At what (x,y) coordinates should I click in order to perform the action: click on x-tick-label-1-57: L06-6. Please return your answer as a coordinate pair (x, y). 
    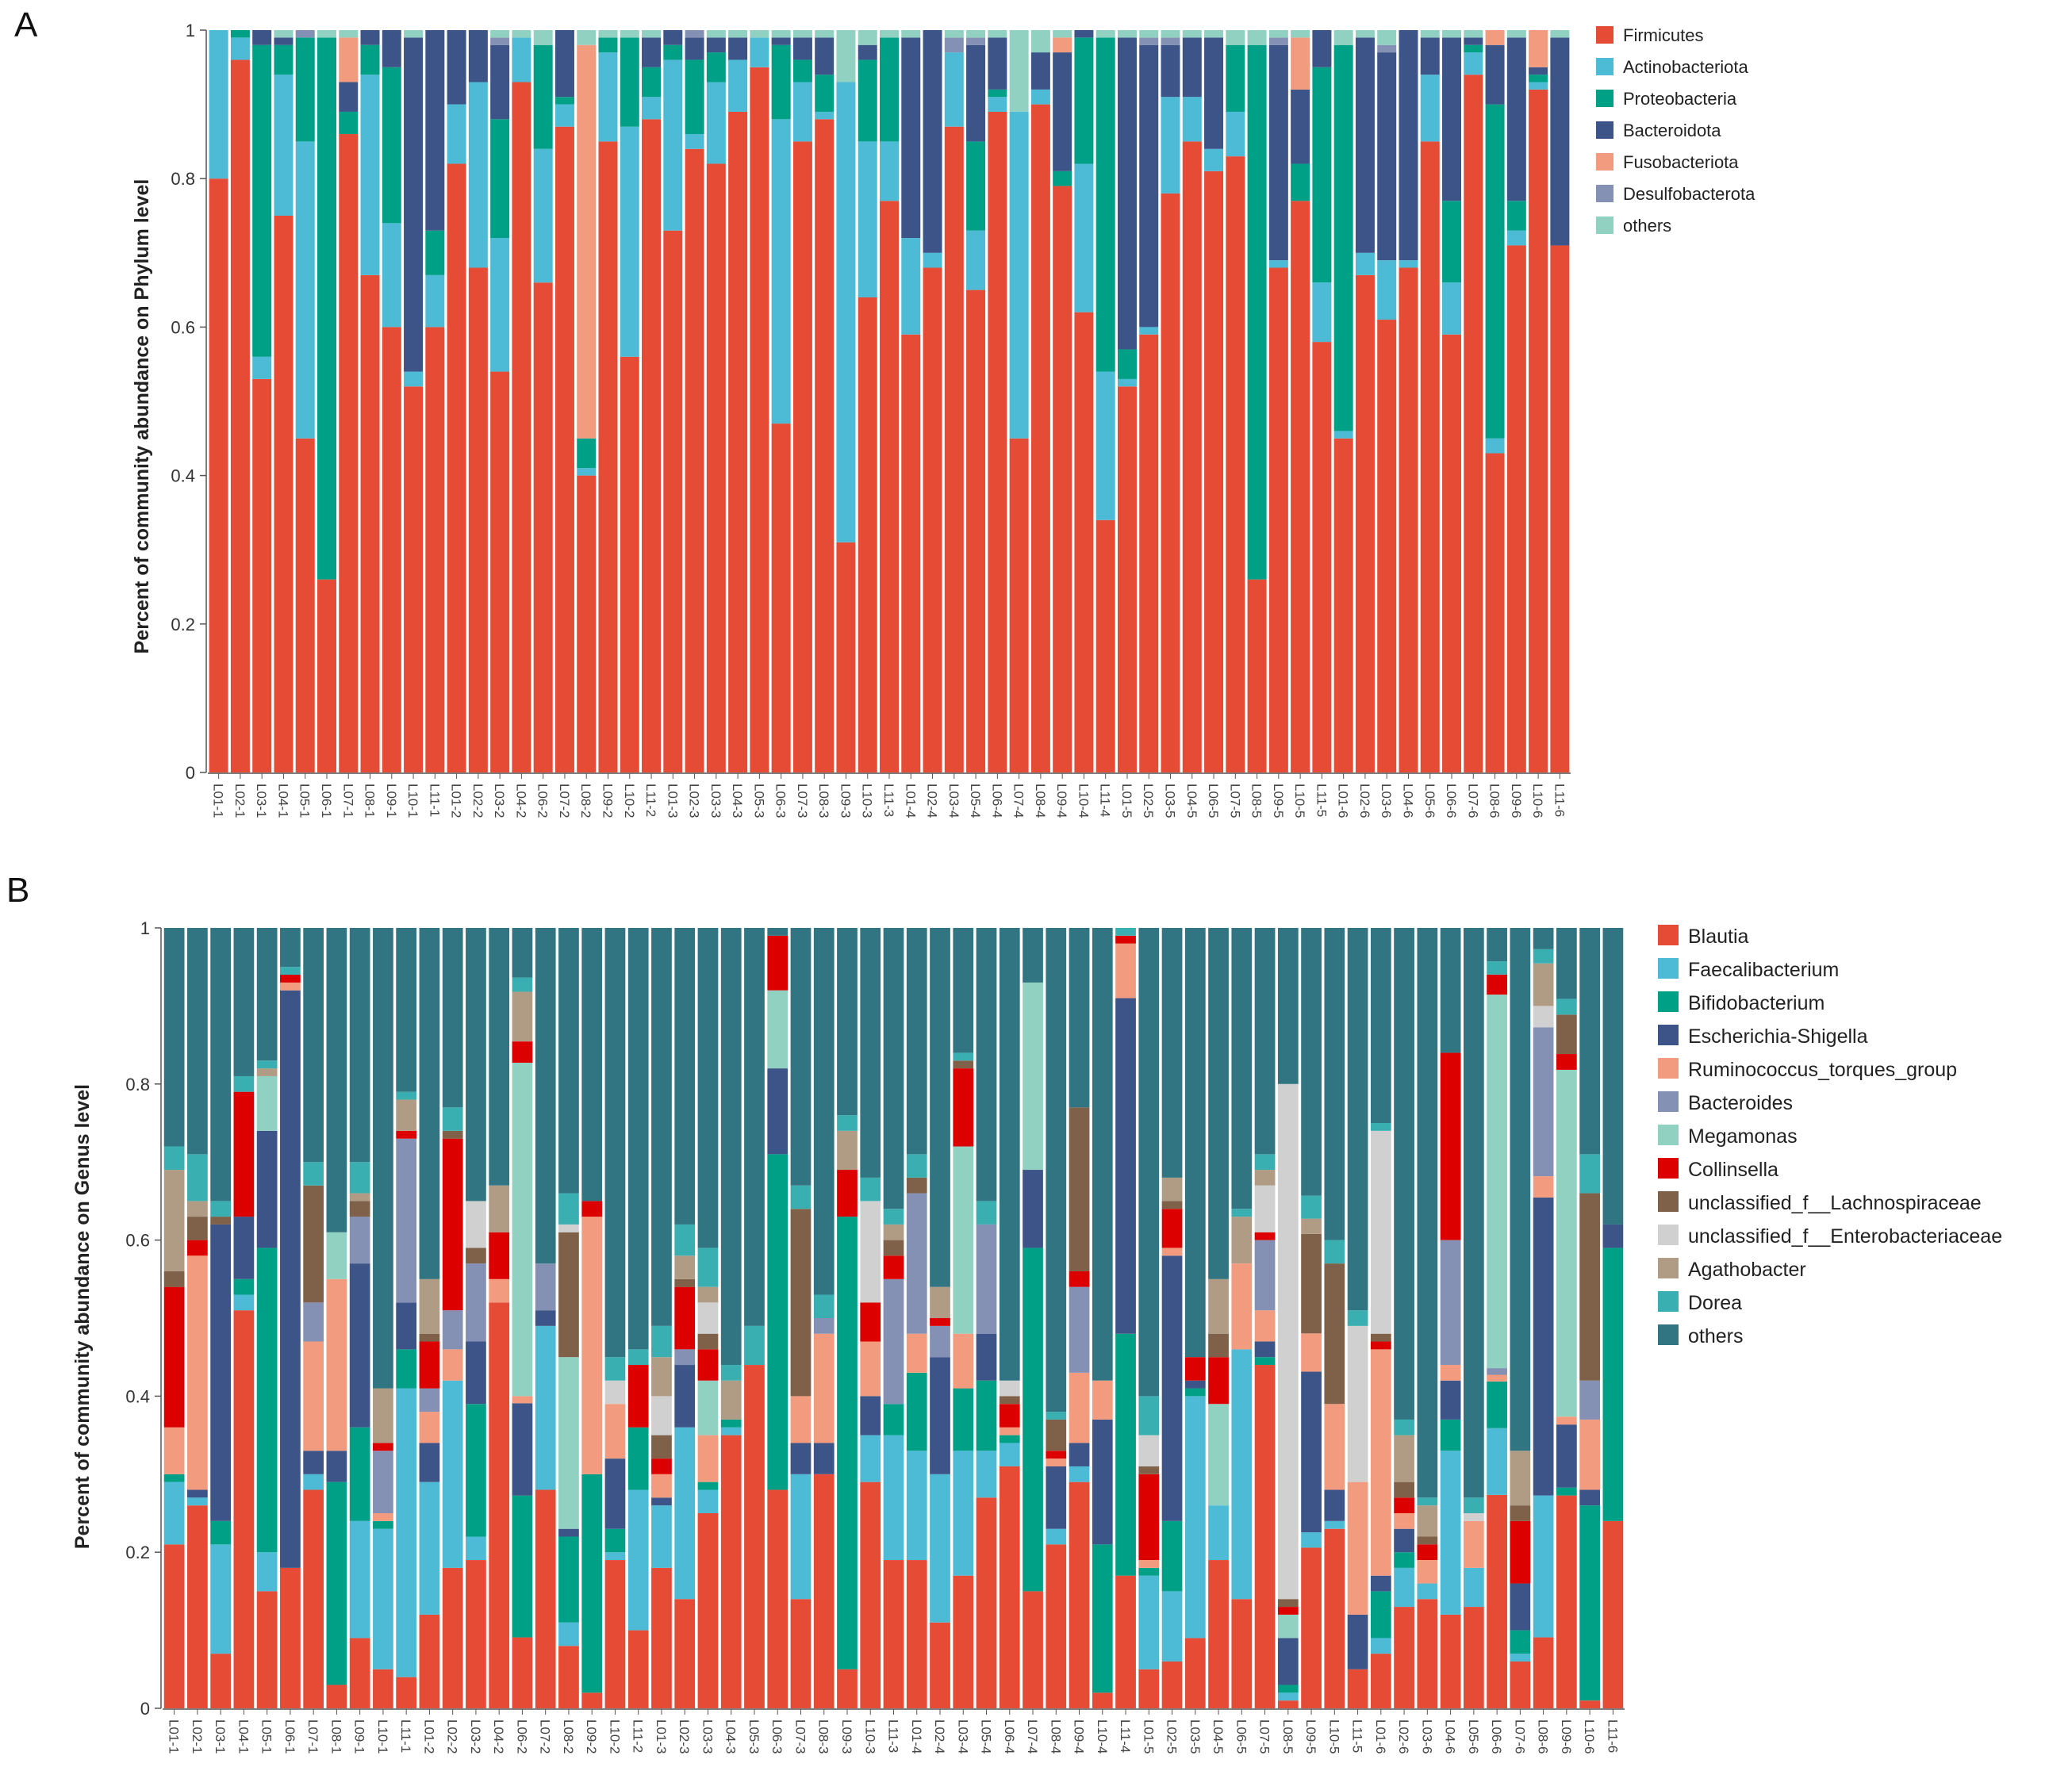
    Looking at the image, I should click on (1496, 1736).